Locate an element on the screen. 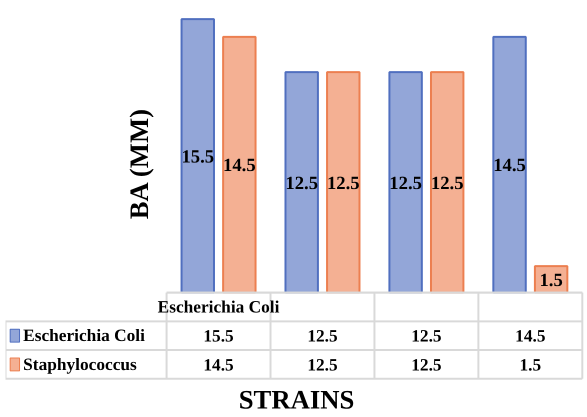  x-axis-title: STRAINS is located at coordinates (296, 399).